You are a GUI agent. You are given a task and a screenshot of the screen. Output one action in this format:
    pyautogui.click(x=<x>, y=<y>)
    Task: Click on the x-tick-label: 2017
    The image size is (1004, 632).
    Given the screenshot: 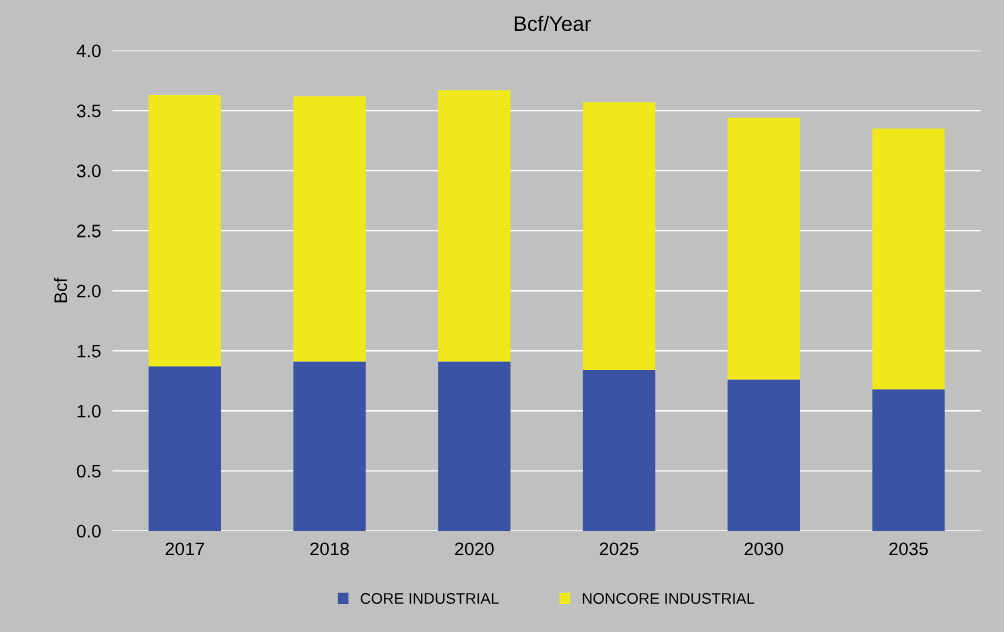 What is the action you would take?
    pyautogui.click(x=184, y=549)
    